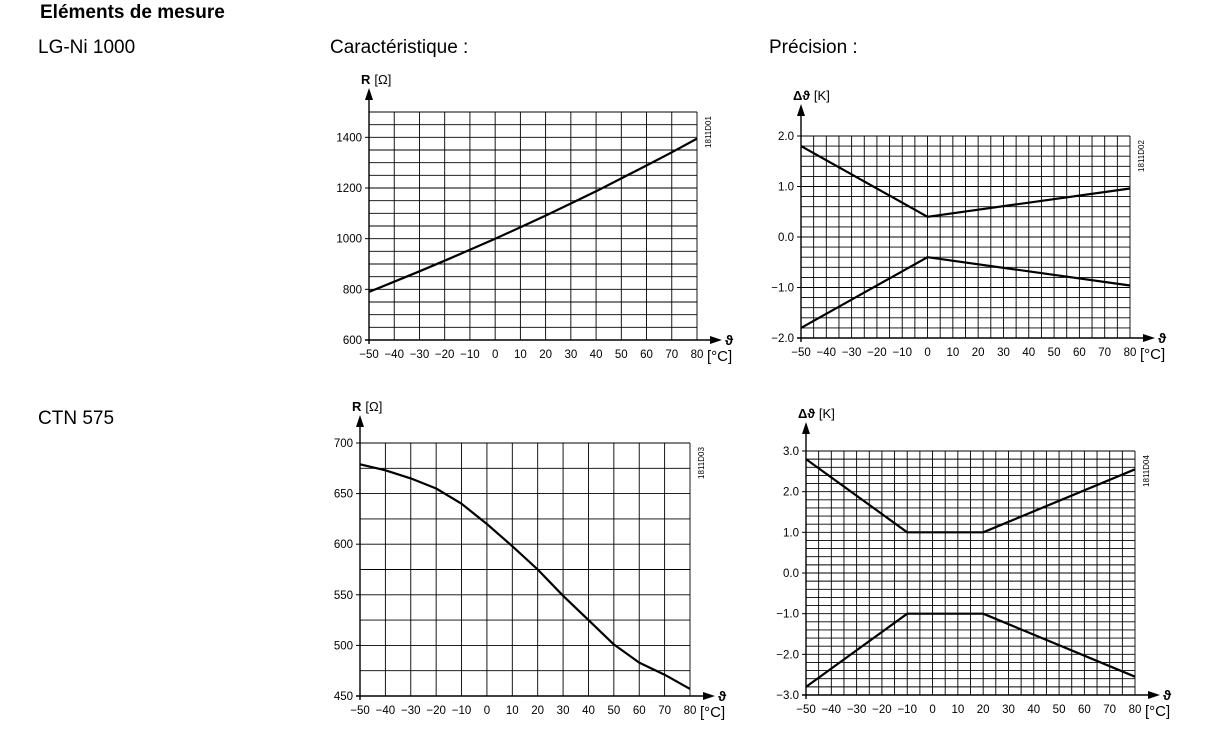  I want to click on sensor-label-ctn-575: CTN 575, so click(76, 418).